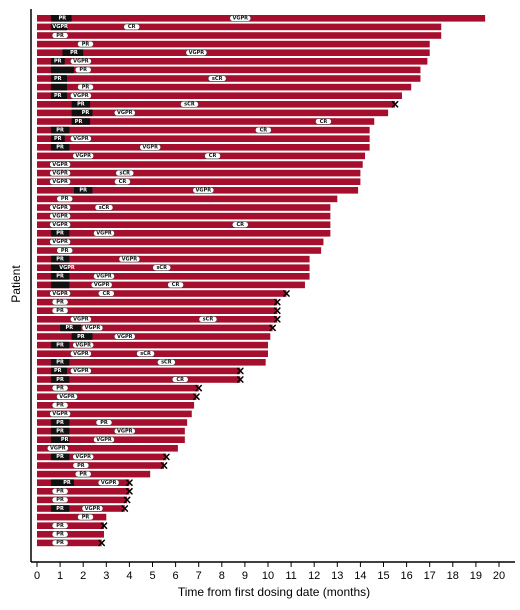  What do you see at coordinates (60, 576) in the screenshot?
I see `x-tick-label: 1` at bounding box center [60, 576].